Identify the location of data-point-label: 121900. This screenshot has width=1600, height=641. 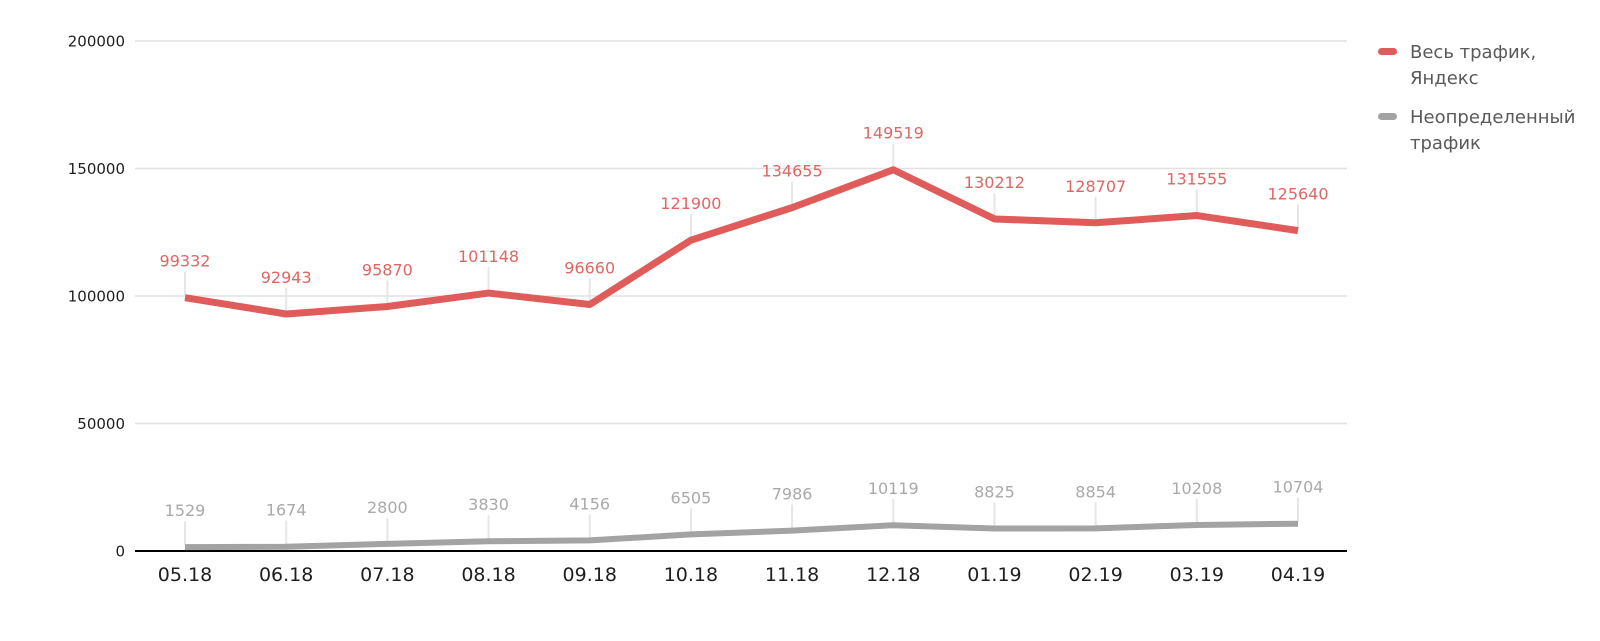
(690, 203).